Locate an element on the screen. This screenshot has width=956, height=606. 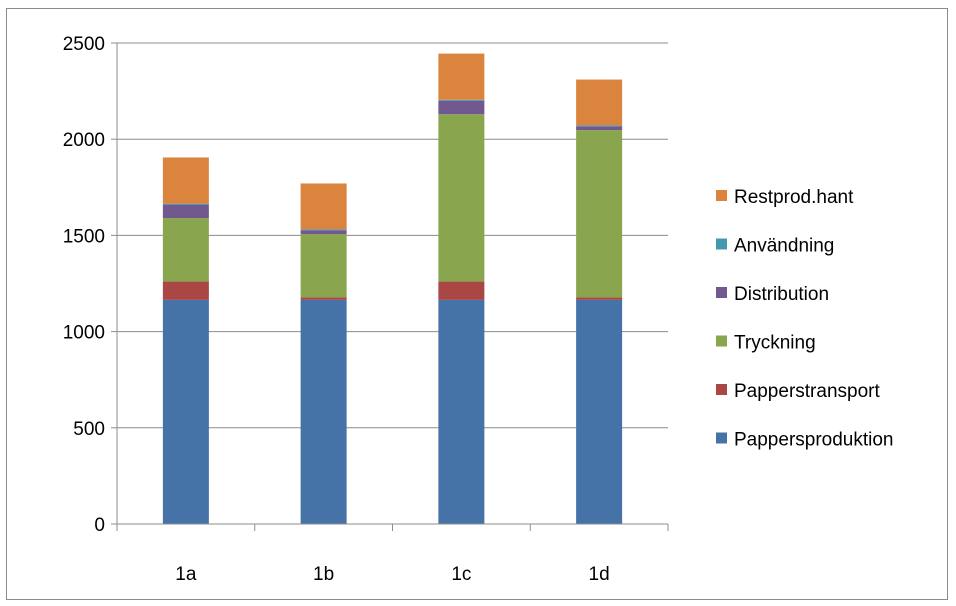
bar-segment-1d-Distribution is located at coordinates (599, 128).